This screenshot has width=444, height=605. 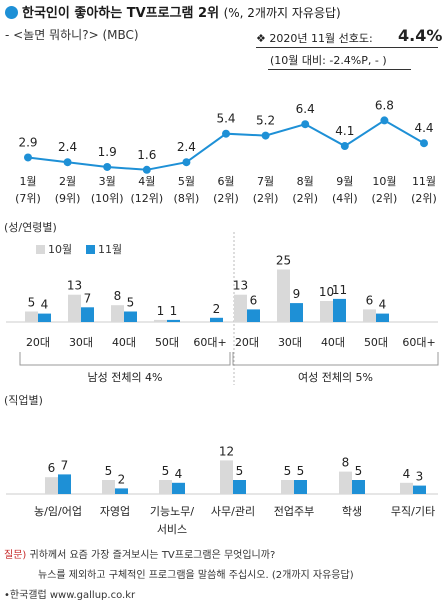 What do you see at coordinates (146, 198) in the screenshot?
I see `rank-tick-label: (12위)` at bounding box center [146, 198].